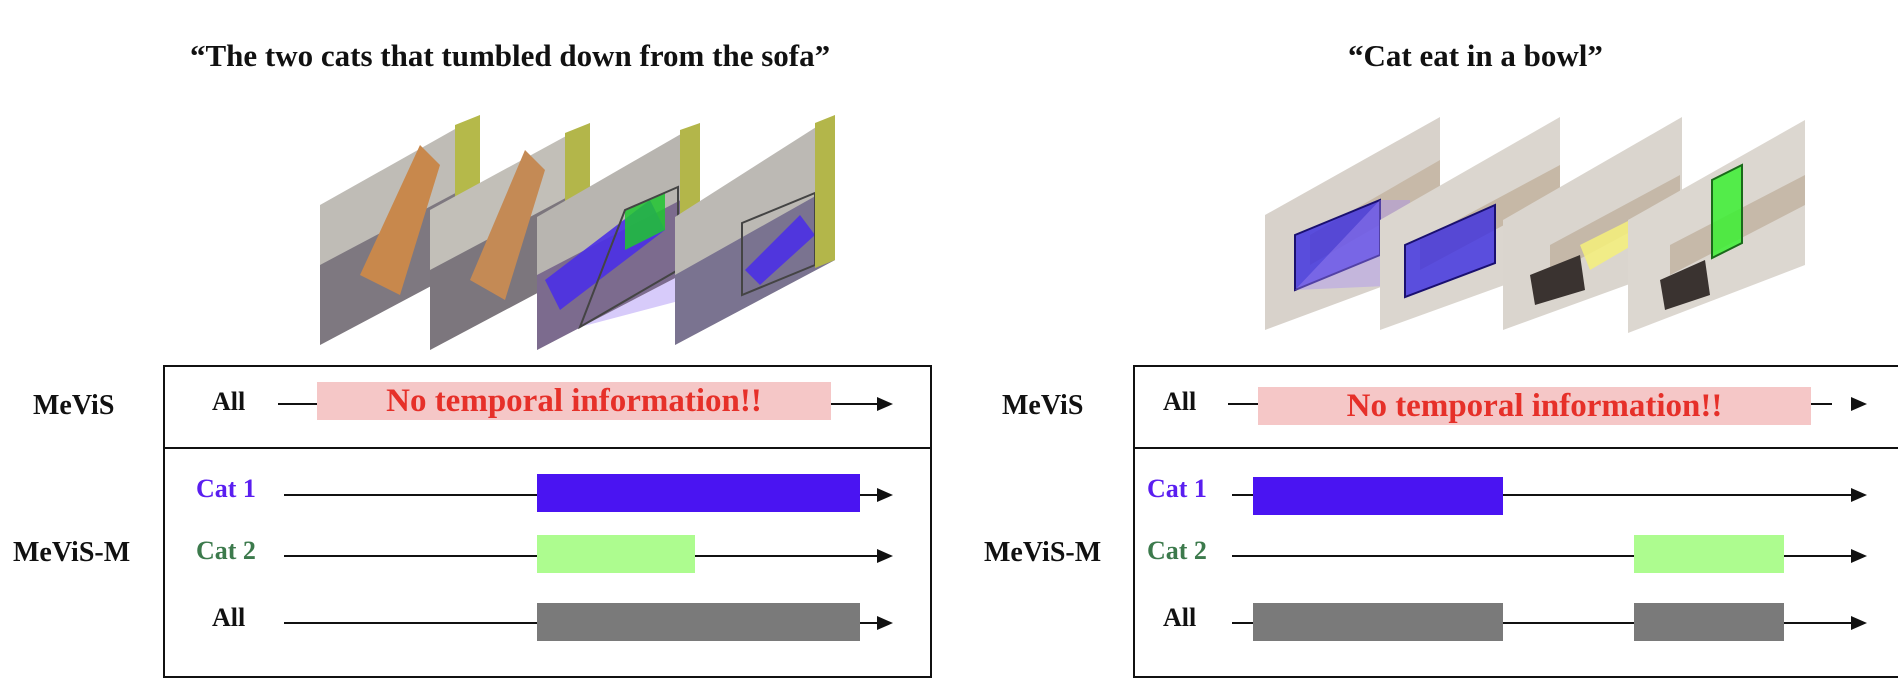 The width and height of the screenshot is (1898, 692). What do you see at coordinates (1475, 55) in the screenshot?
I see `caption-right: “Cat eat in a bowl”` at bounding box center [1475, 55].